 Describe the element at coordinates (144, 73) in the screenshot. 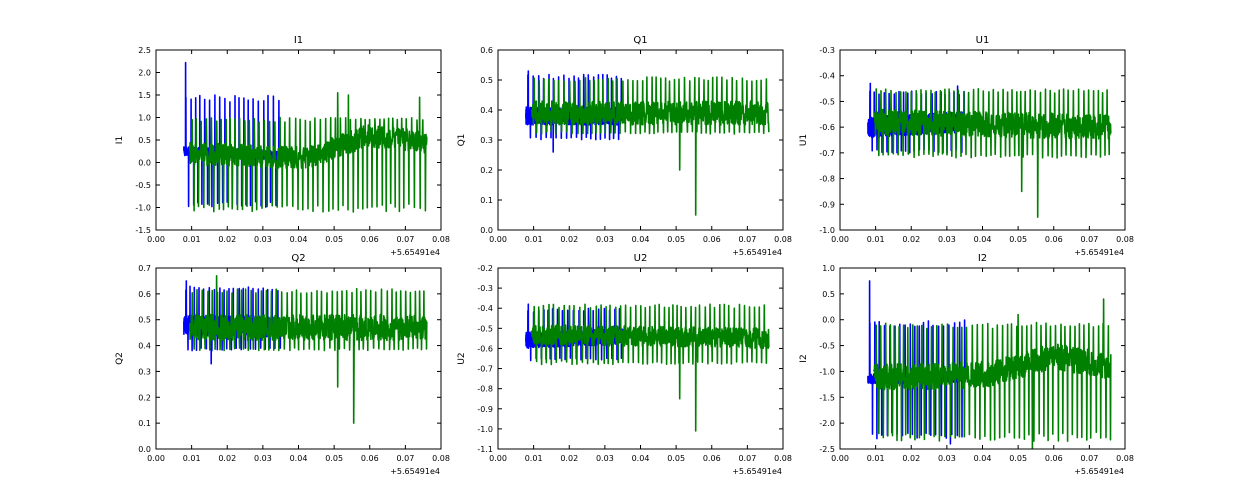

I see `y-tick-label: 2.0` at that location.